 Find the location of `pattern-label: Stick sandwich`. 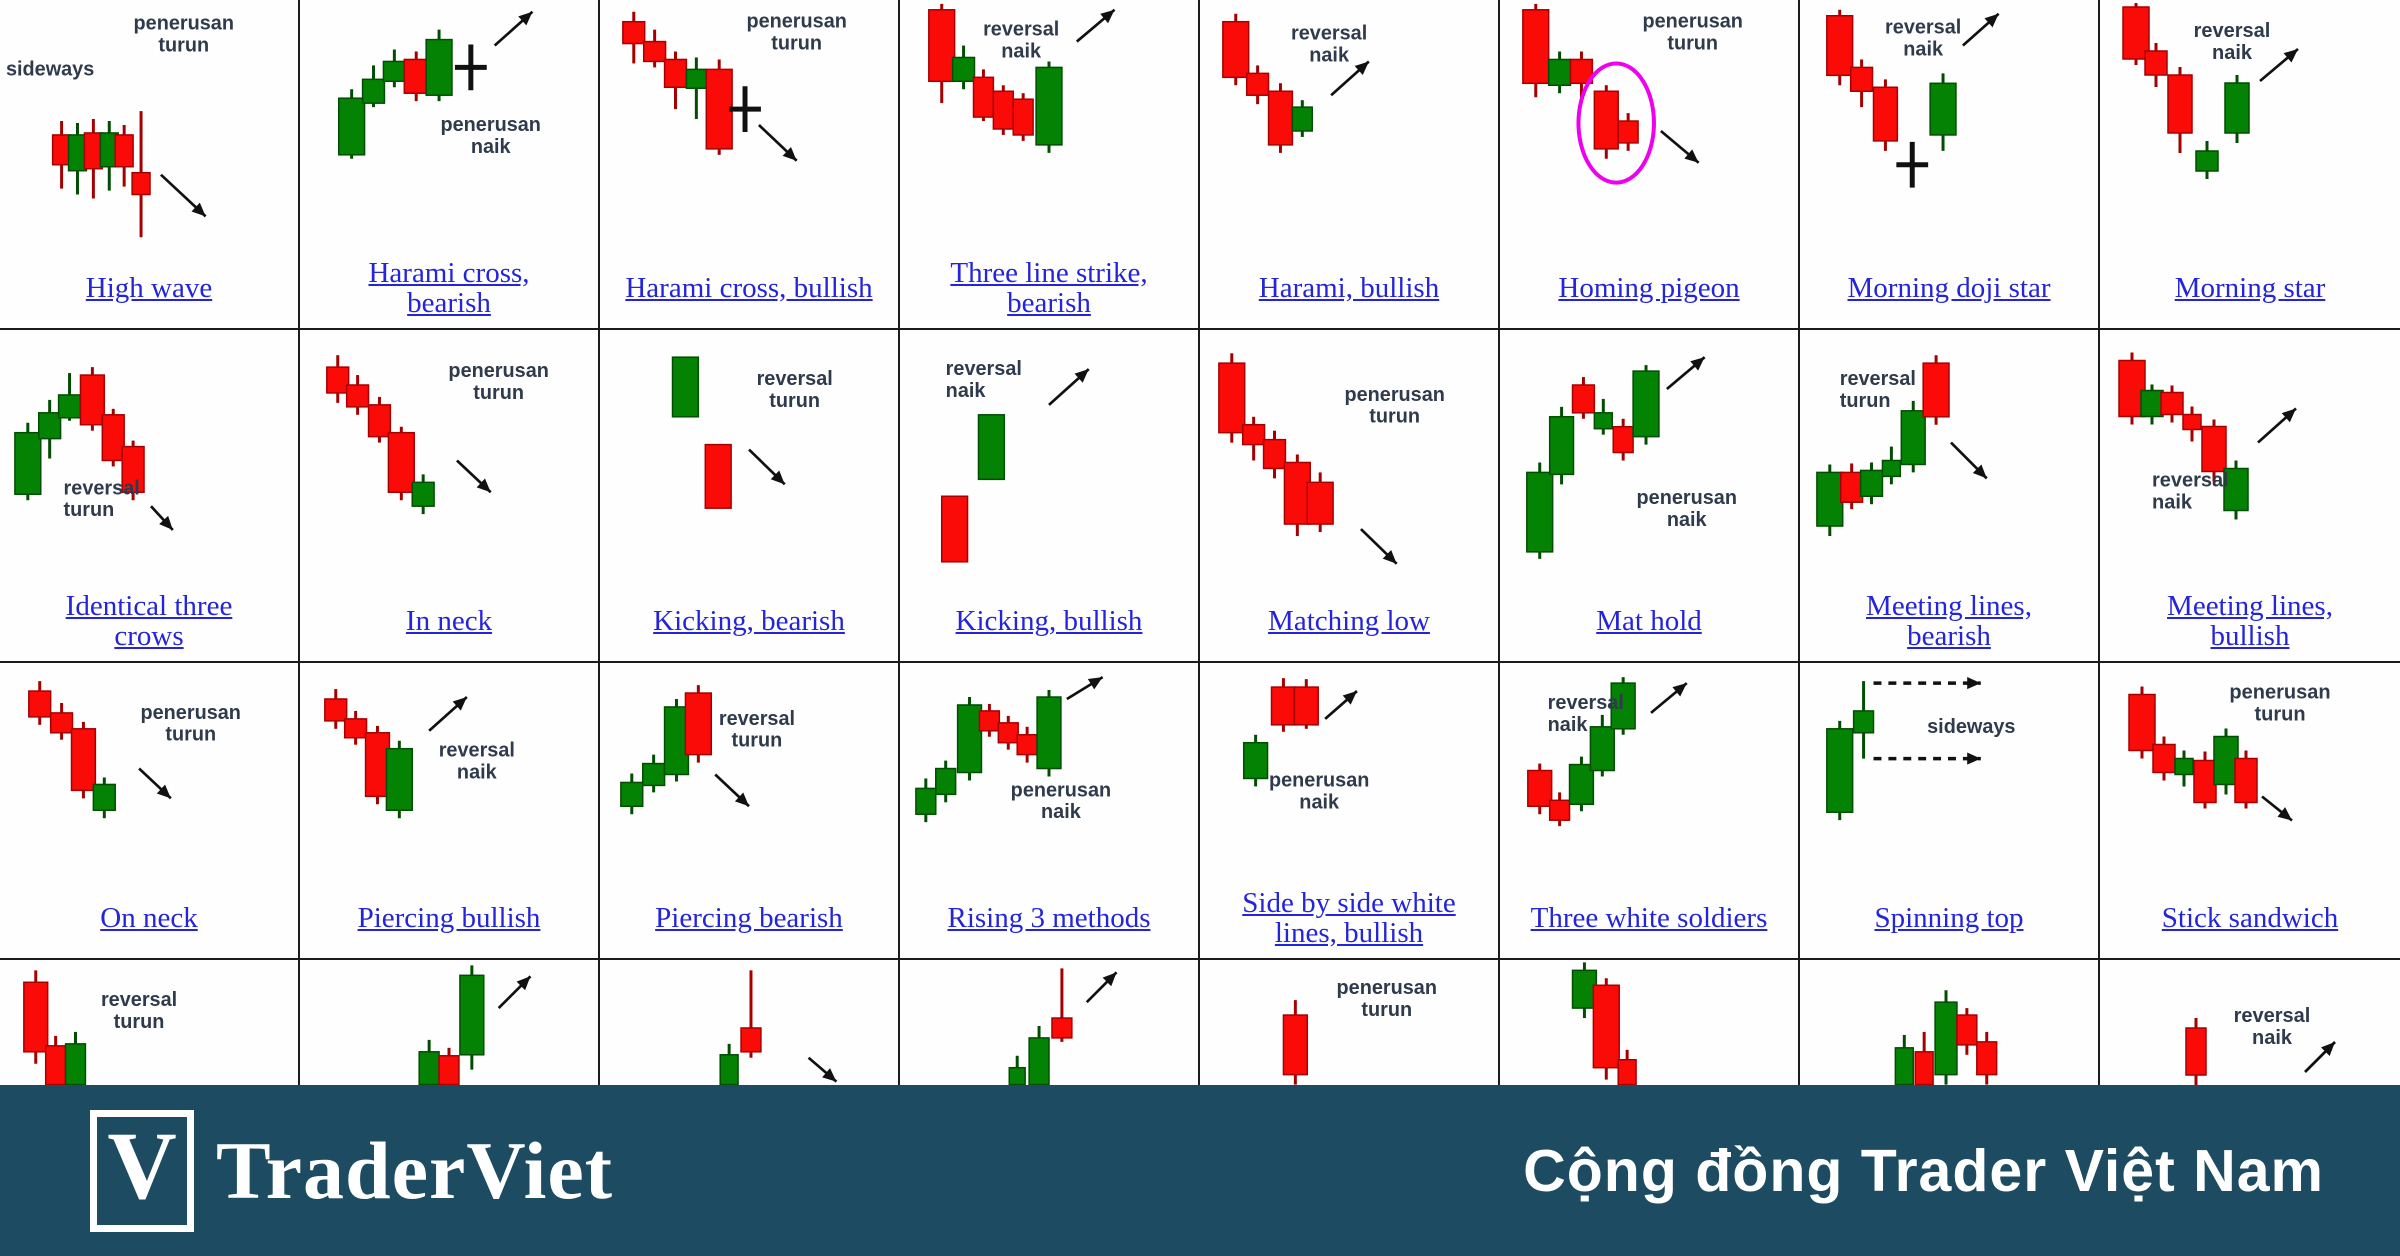

pattern-label: Stick sandwich is located at coordinates (2250, 921).